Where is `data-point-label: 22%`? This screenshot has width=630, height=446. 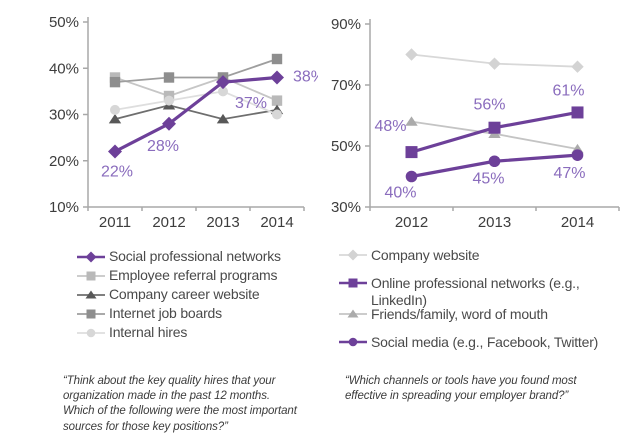 data-point-label: 22% is located at coordinates (117, 172).